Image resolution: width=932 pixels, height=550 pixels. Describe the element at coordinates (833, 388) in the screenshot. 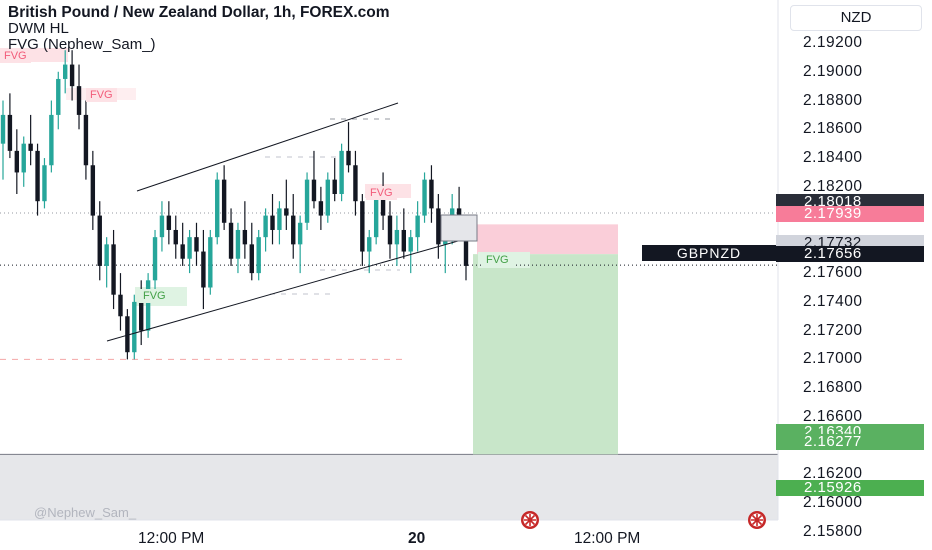

I see `price-tick-label: 2.16800` at that location.